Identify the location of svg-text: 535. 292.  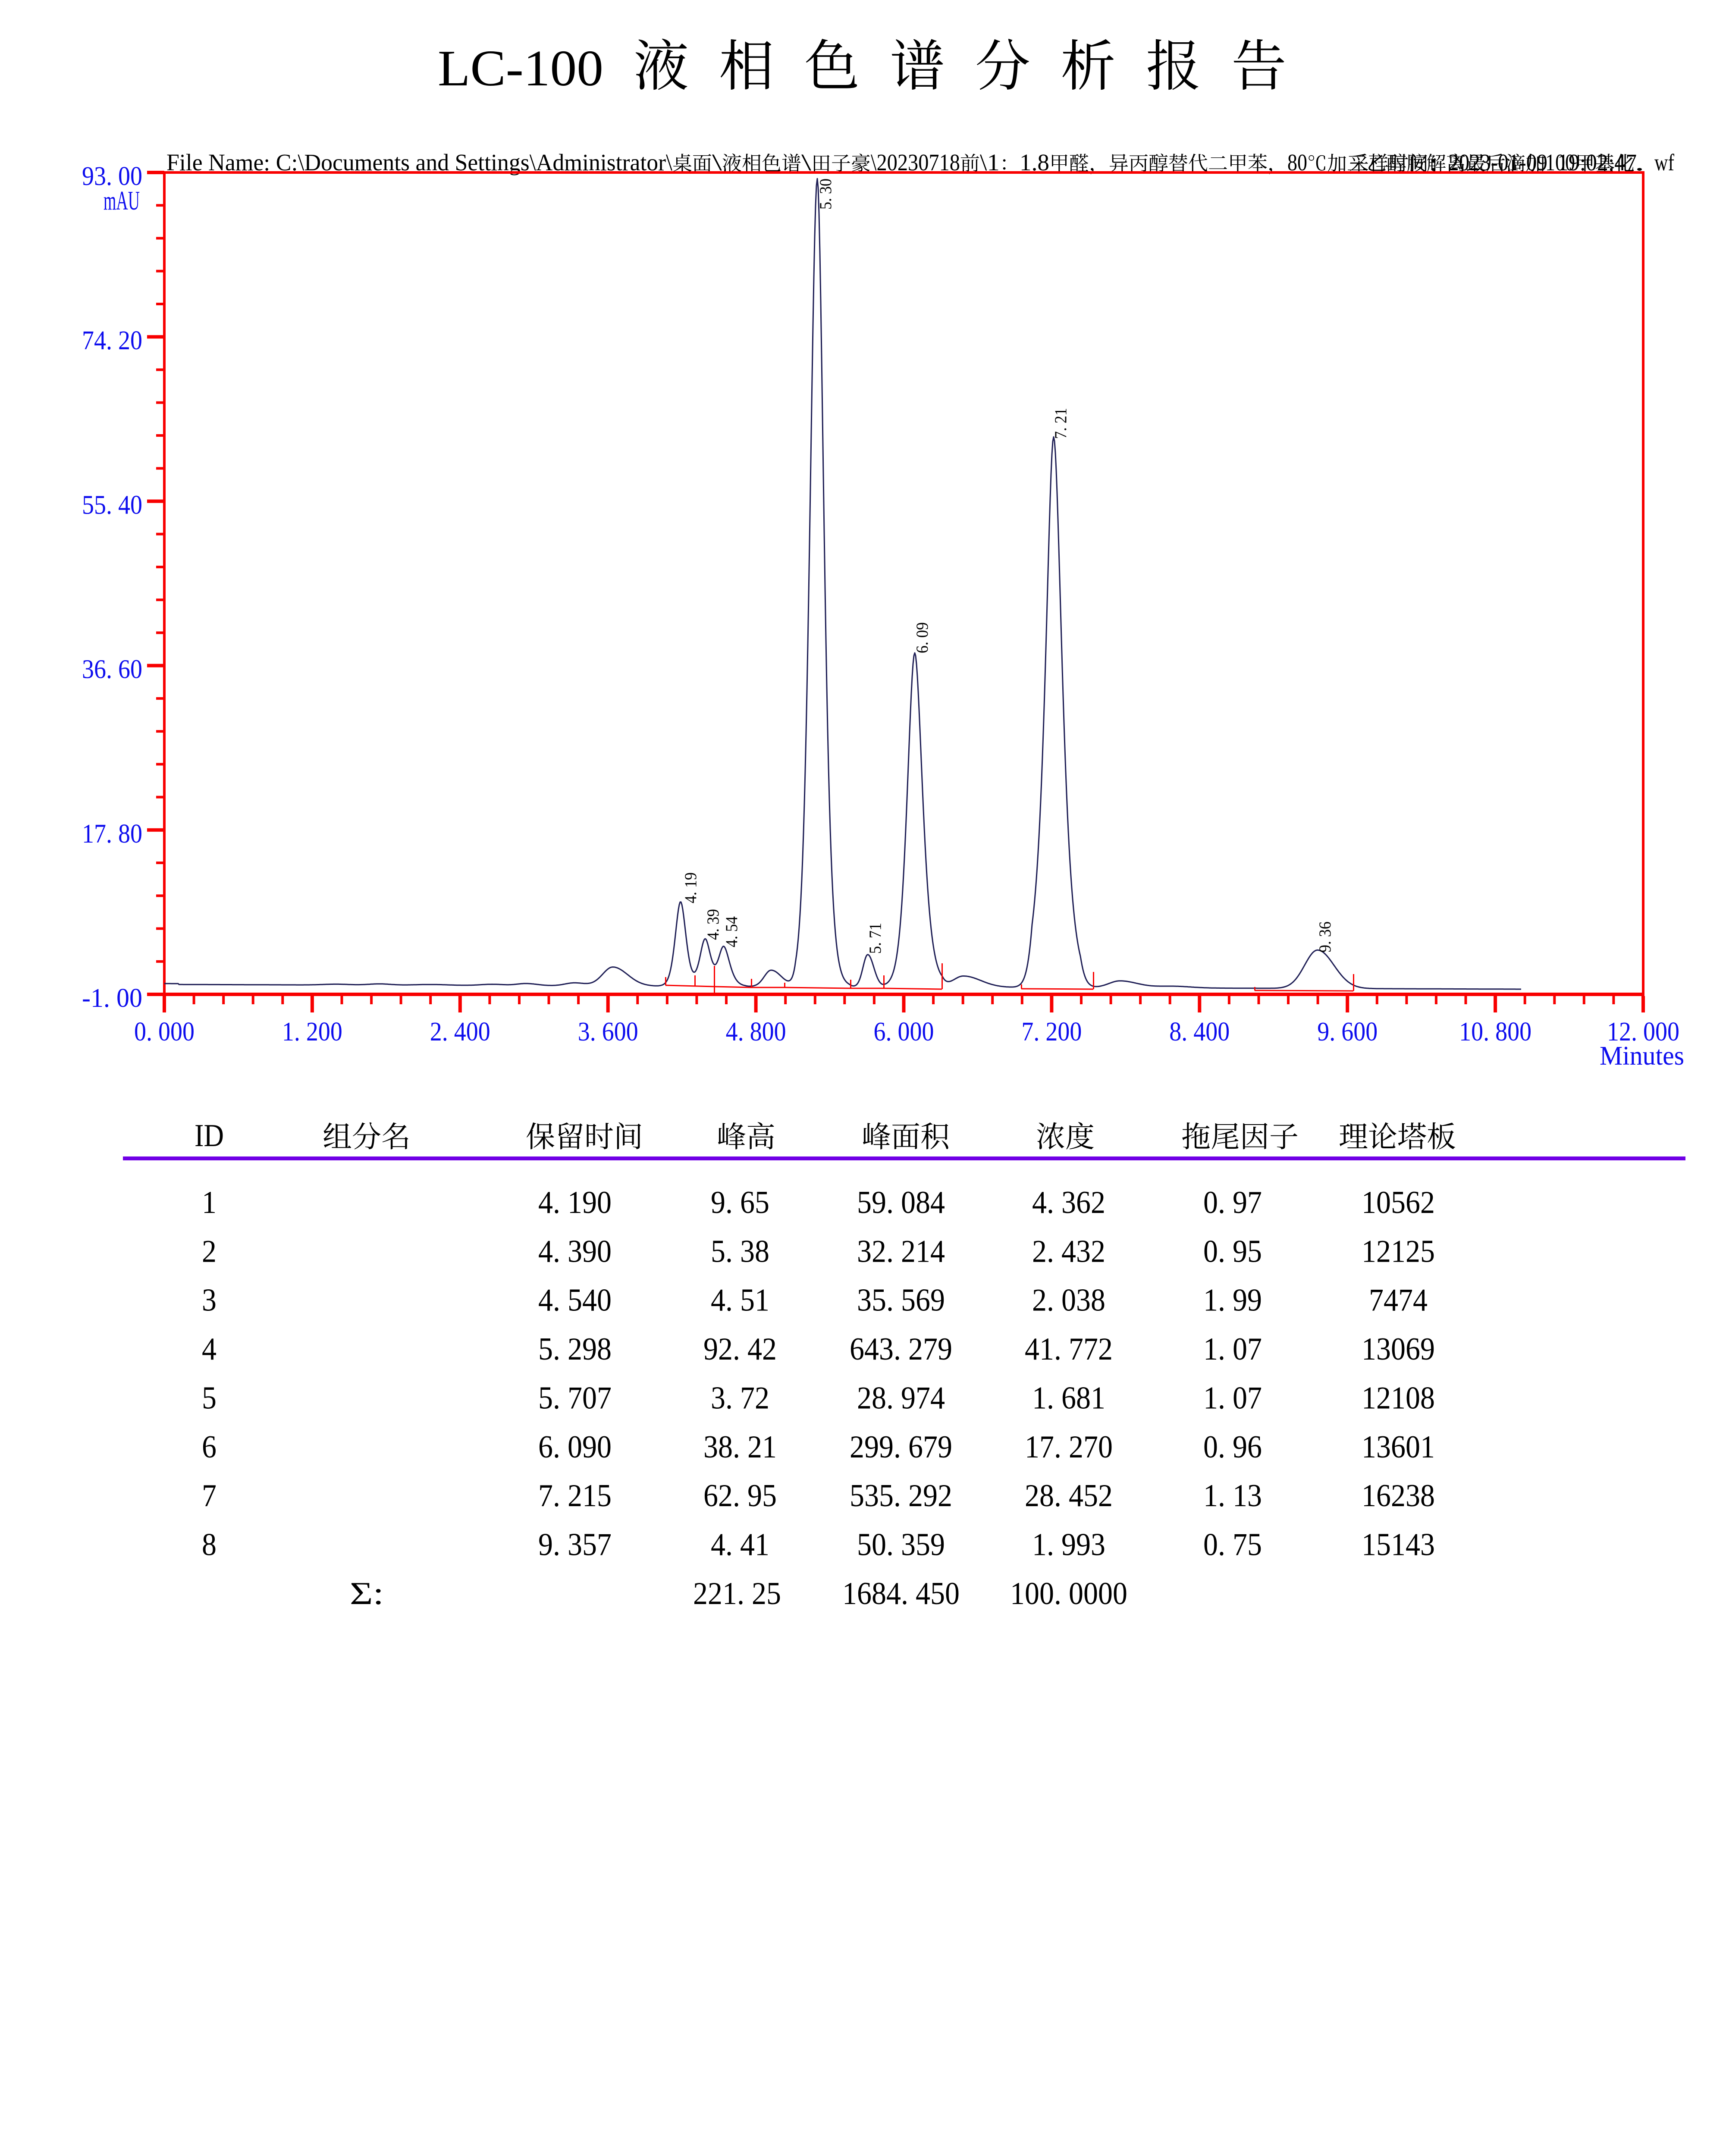
(901, 1496).